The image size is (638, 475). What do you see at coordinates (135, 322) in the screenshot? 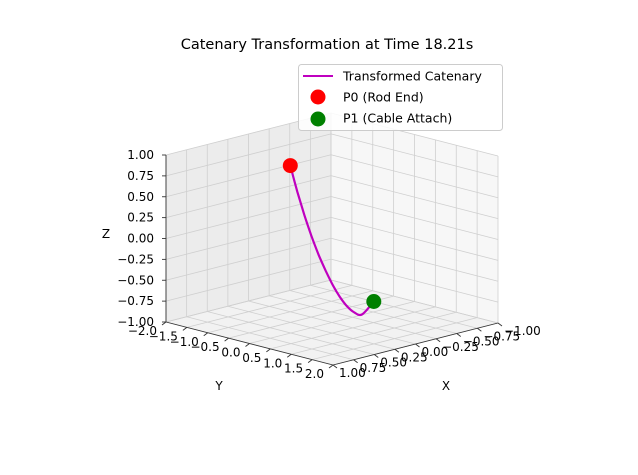
I see `z-tick-label: −1.00` at bounding box center [135, 322].